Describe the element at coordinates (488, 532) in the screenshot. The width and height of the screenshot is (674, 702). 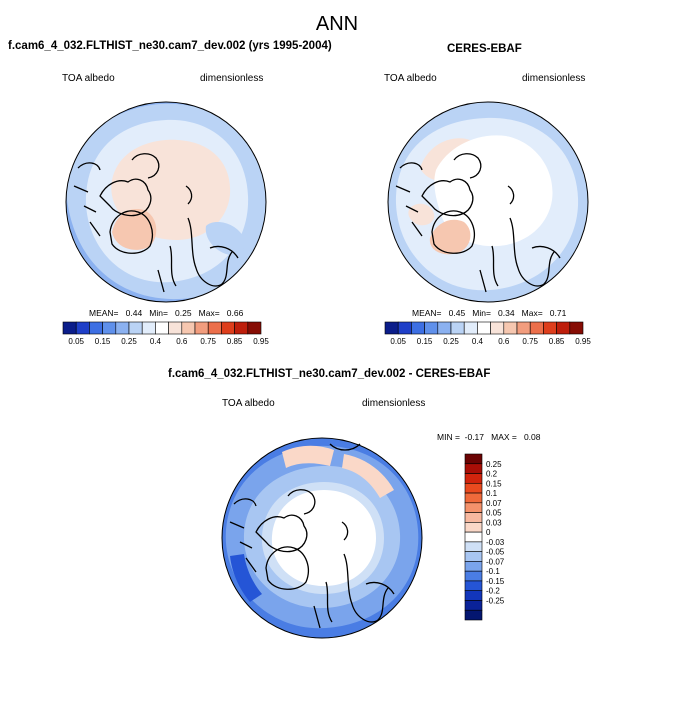
I see `panel-3-colorbar-tick-label: 0` at that location.